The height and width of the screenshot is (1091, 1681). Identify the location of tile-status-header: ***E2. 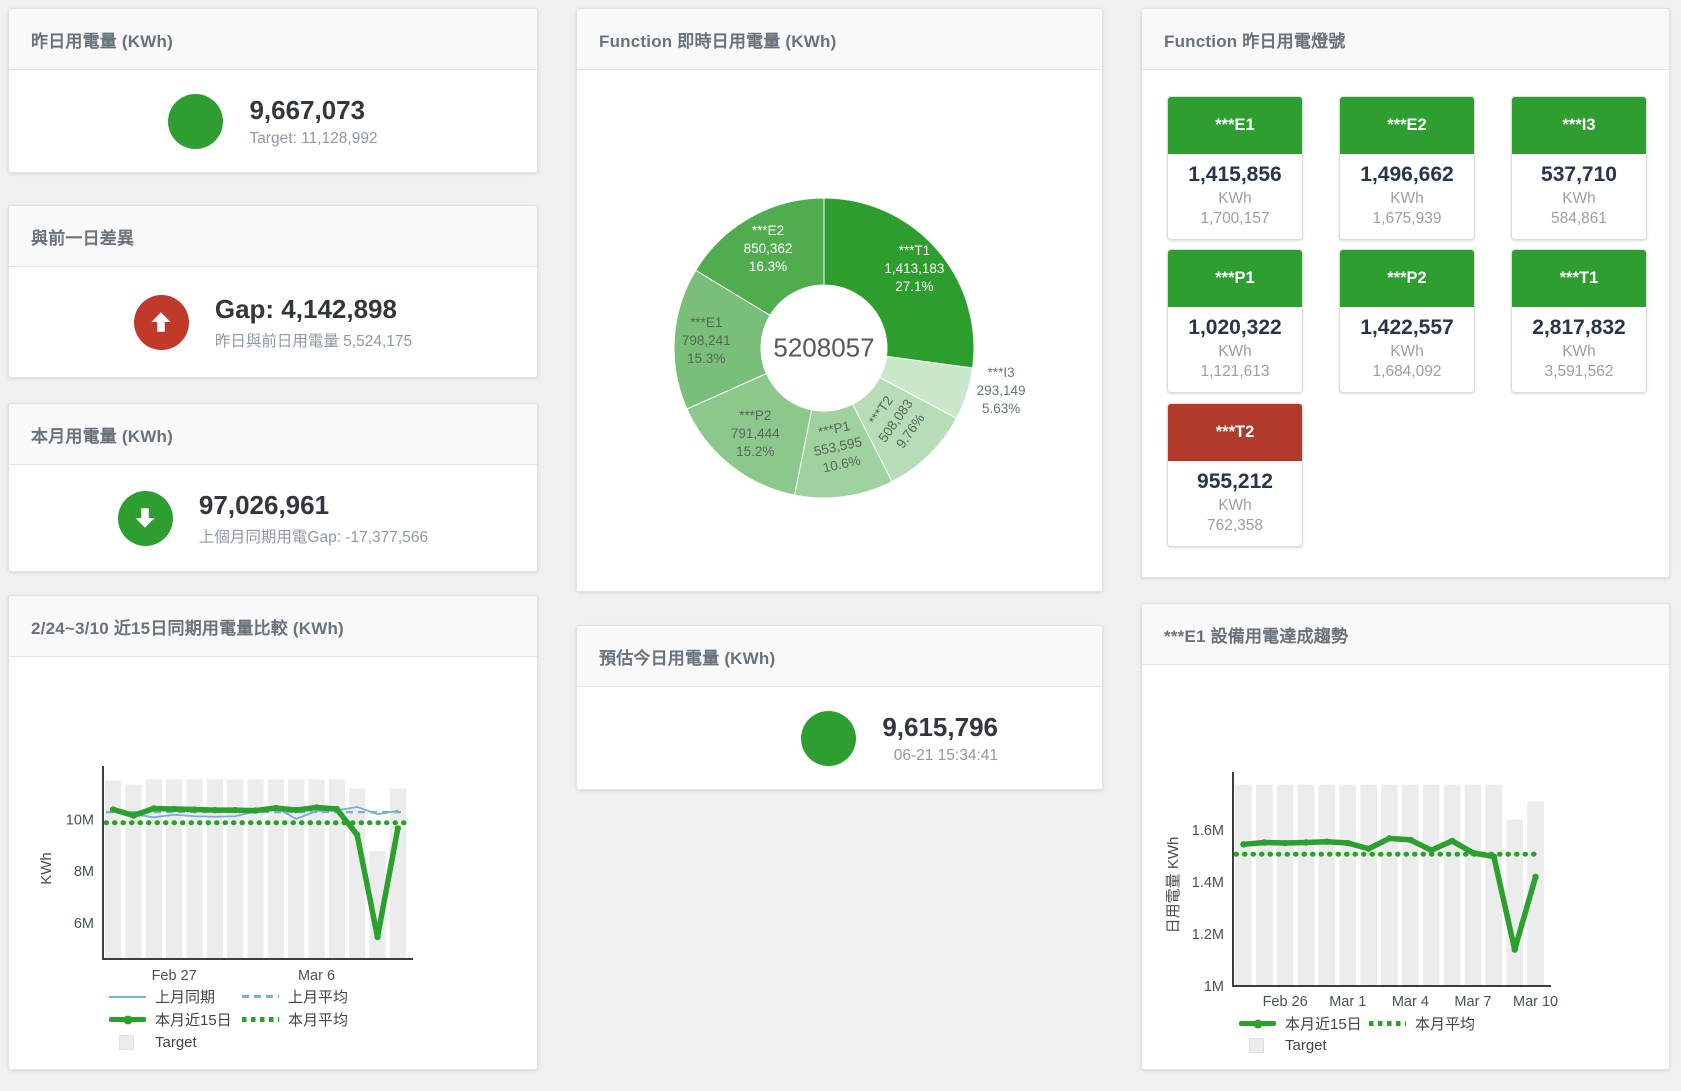
(1407, 125).